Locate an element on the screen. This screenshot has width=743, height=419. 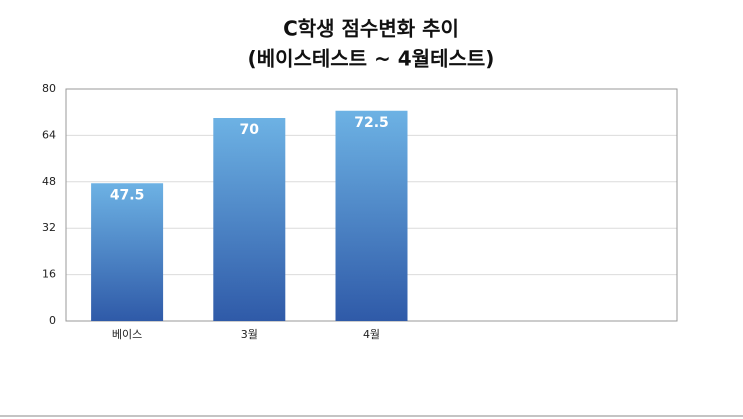
x-tick-label: 4월 is located at coordinates (371, 334).